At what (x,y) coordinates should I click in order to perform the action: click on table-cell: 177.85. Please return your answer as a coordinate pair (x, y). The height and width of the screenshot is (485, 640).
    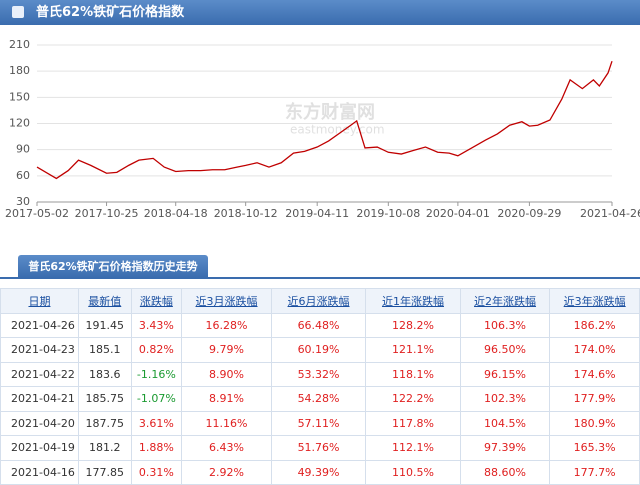
    Looking at the image, I should click on (104, 472).